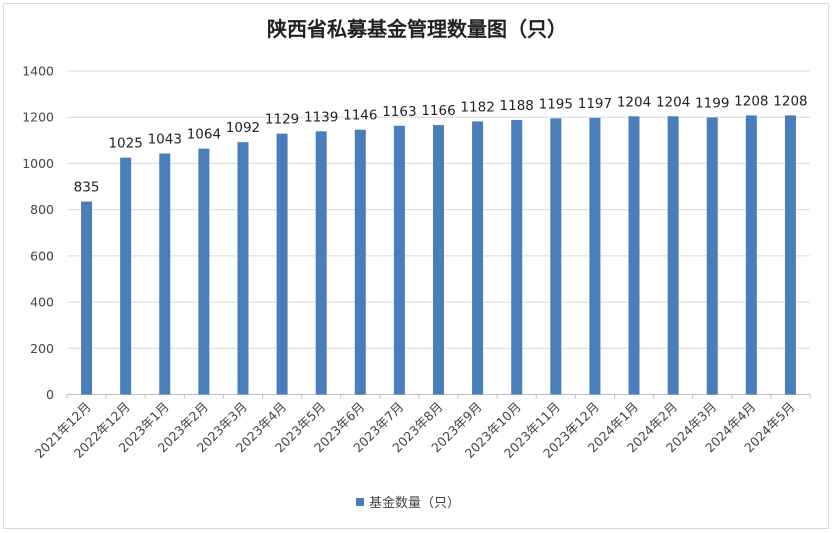  What do you see at coordinates (414, 503) in the screenshot?
I see `legend-label: 基金数量（只）` at bounding box center [414, 503].